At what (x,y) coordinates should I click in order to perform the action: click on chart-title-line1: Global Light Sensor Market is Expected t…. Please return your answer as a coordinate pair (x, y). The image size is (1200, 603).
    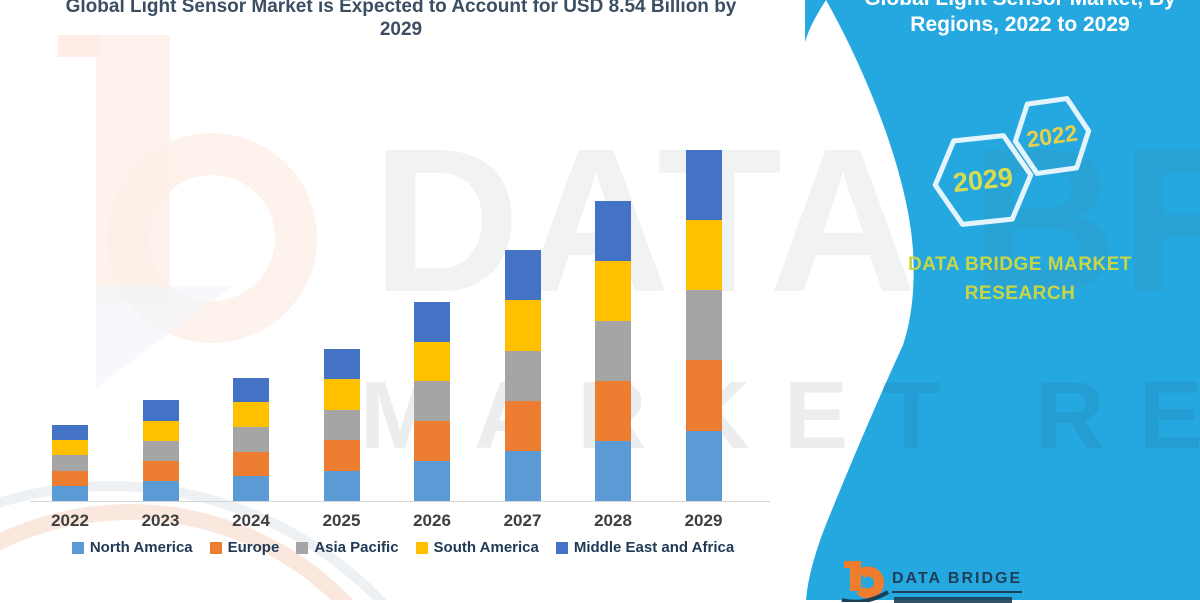
    Looking at the image, I should click on (401, 8).